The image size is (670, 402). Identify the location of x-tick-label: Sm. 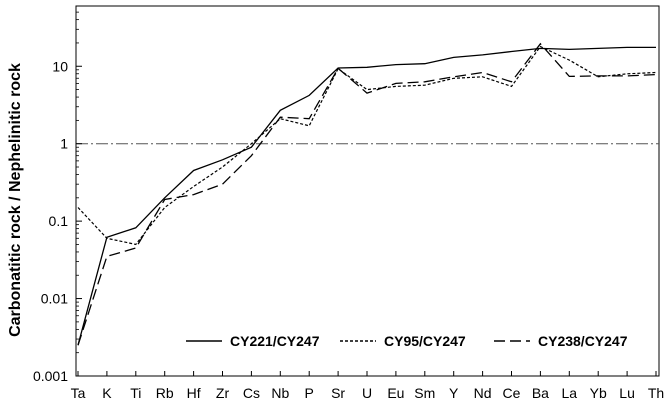
(424, 393).